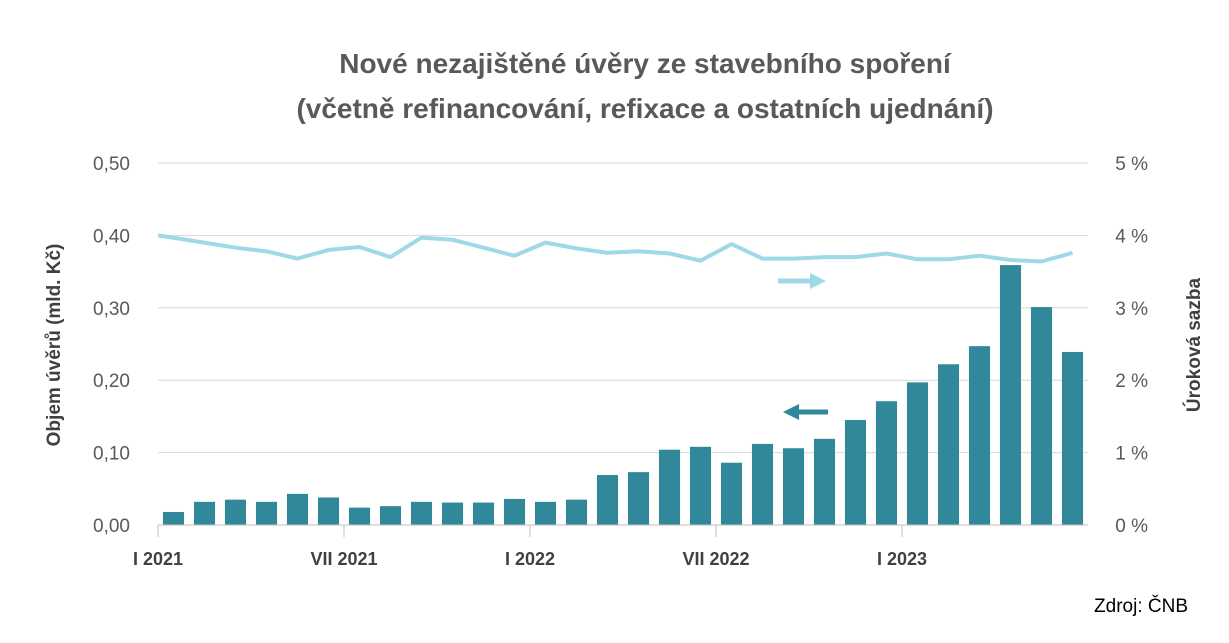 This screenshot has width=1229, height=643. I want to click on left-tick-label: 0,10, so click(111, 454).